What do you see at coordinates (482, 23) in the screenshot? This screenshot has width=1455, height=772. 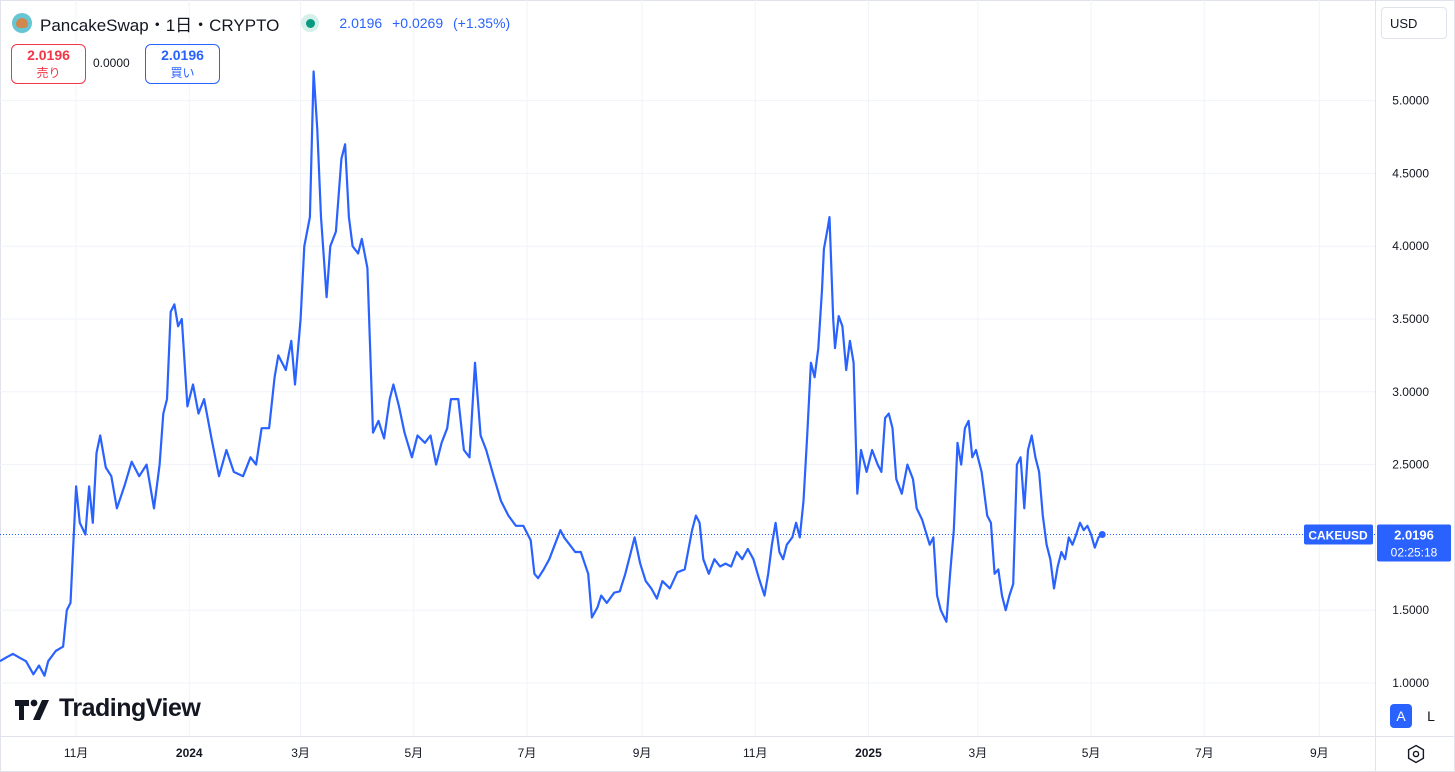 I see `price-change-pct: (+1.35%)` at bounding box center [482, 23].